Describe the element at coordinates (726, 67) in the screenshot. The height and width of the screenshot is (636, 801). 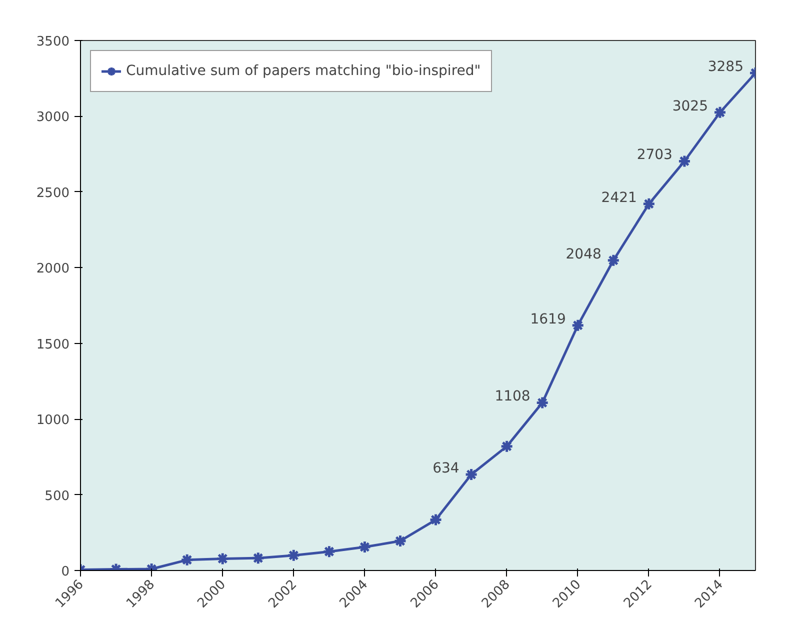
I see `data-label: 3285` at that location.